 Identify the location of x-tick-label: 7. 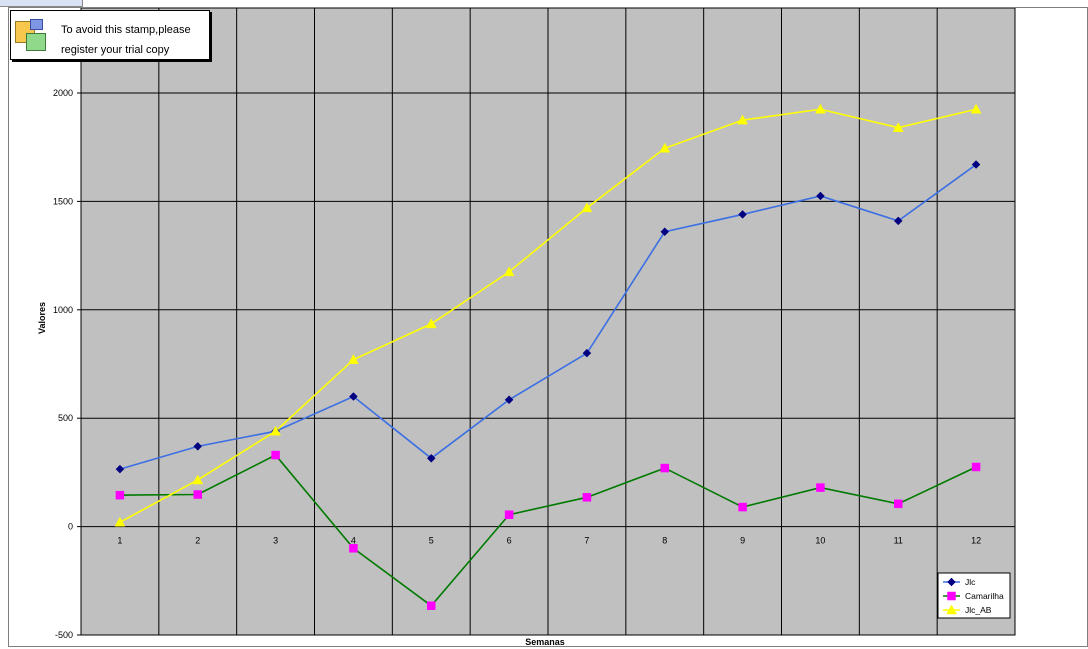
(586, 541).